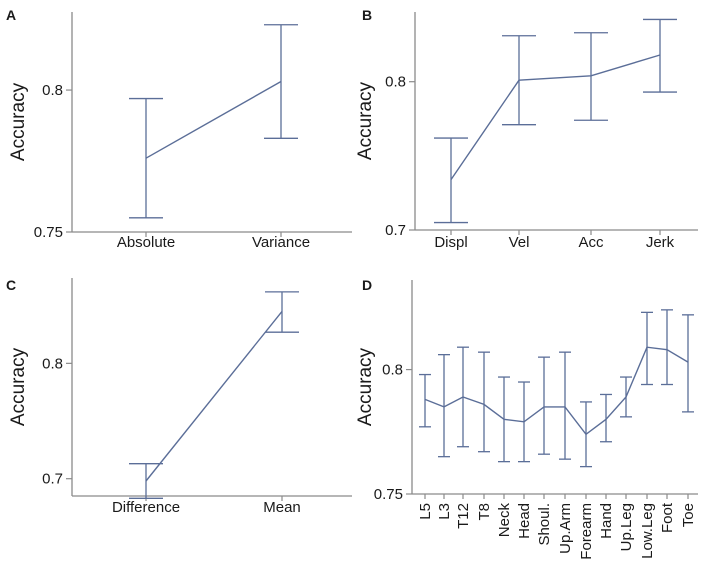 This screenshot has height=576, width=702. What do you see at coordinates (282, 507) in the screenshot?
I see `panel-c-x-tick-label: Mean` at bounding box center [282, 507].